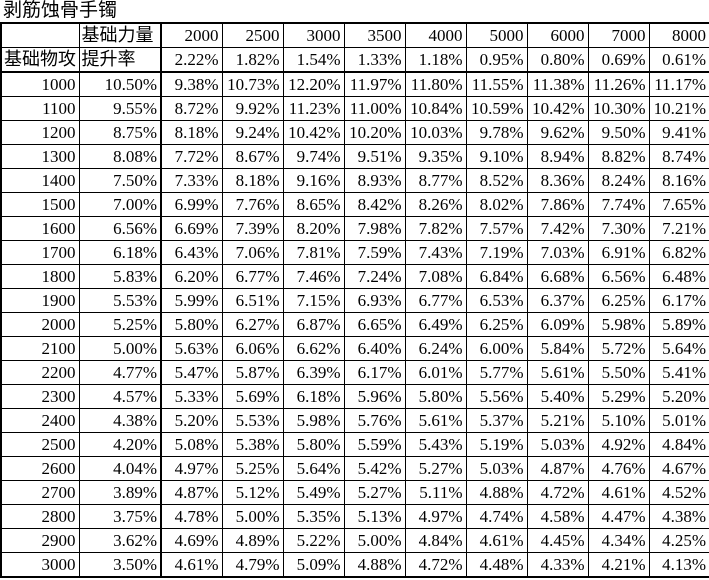 The width and height of the screenshot is (709, 580). I want to click on cell-value: 6.84%, so click(496, 276).